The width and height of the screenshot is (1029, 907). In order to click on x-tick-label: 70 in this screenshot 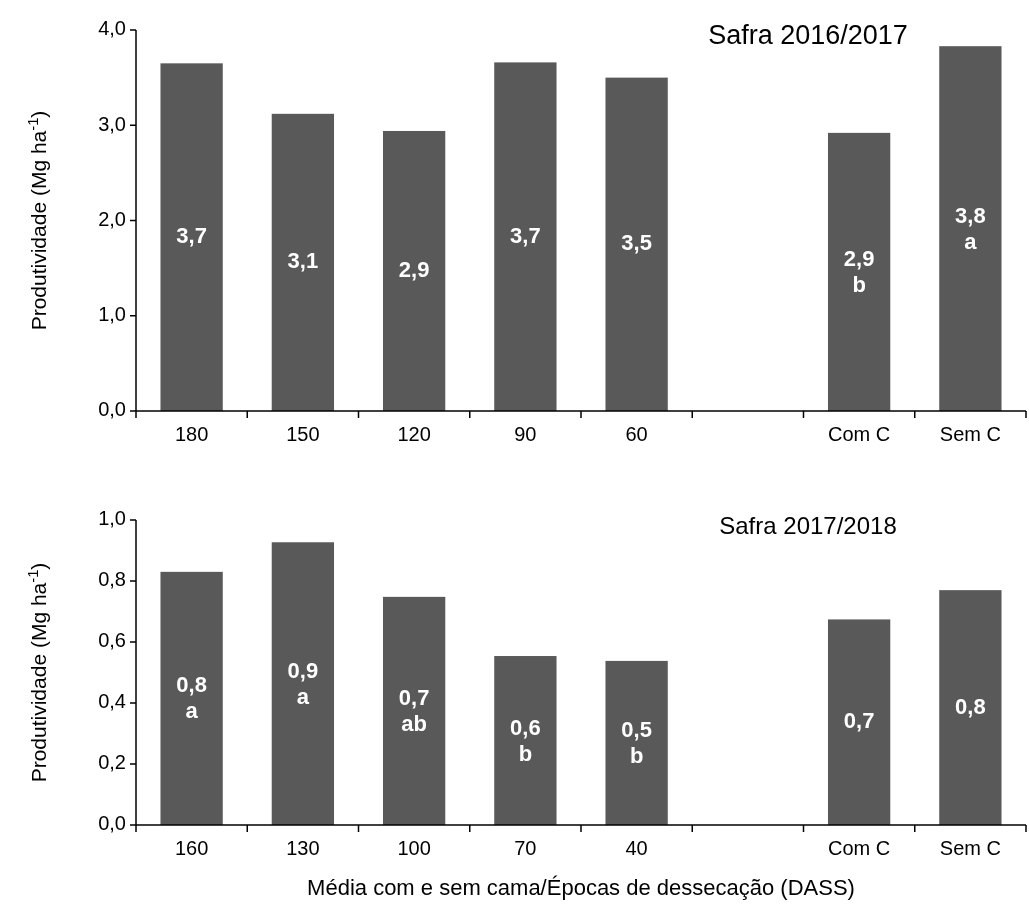, I will do `click(525, 848)`.